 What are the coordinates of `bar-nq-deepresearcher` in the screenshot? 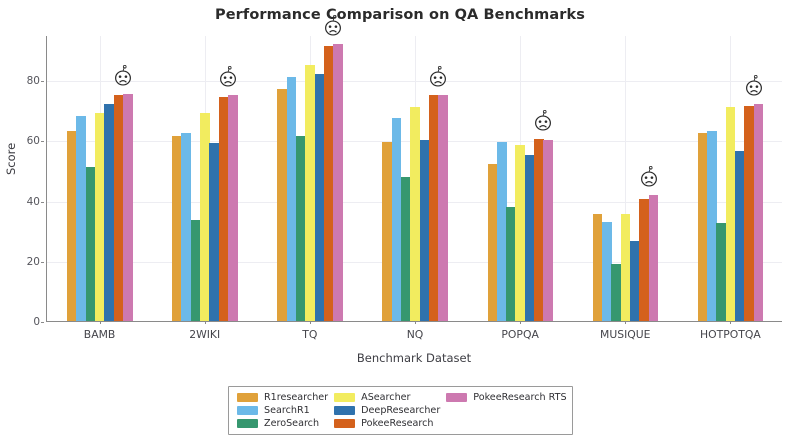 It's located at (424, 230).